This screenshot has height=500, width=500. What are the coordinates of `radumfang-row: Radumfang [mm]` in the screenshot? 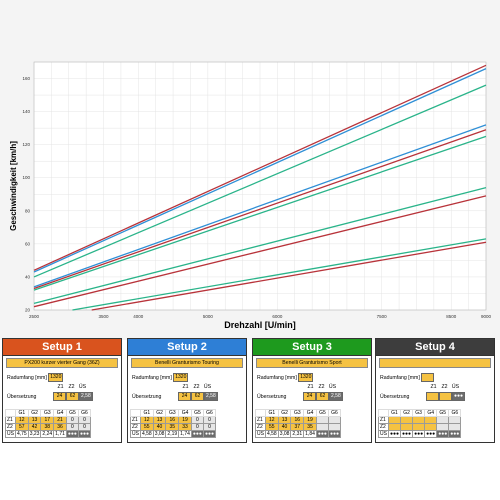 It's located at (407, 377).